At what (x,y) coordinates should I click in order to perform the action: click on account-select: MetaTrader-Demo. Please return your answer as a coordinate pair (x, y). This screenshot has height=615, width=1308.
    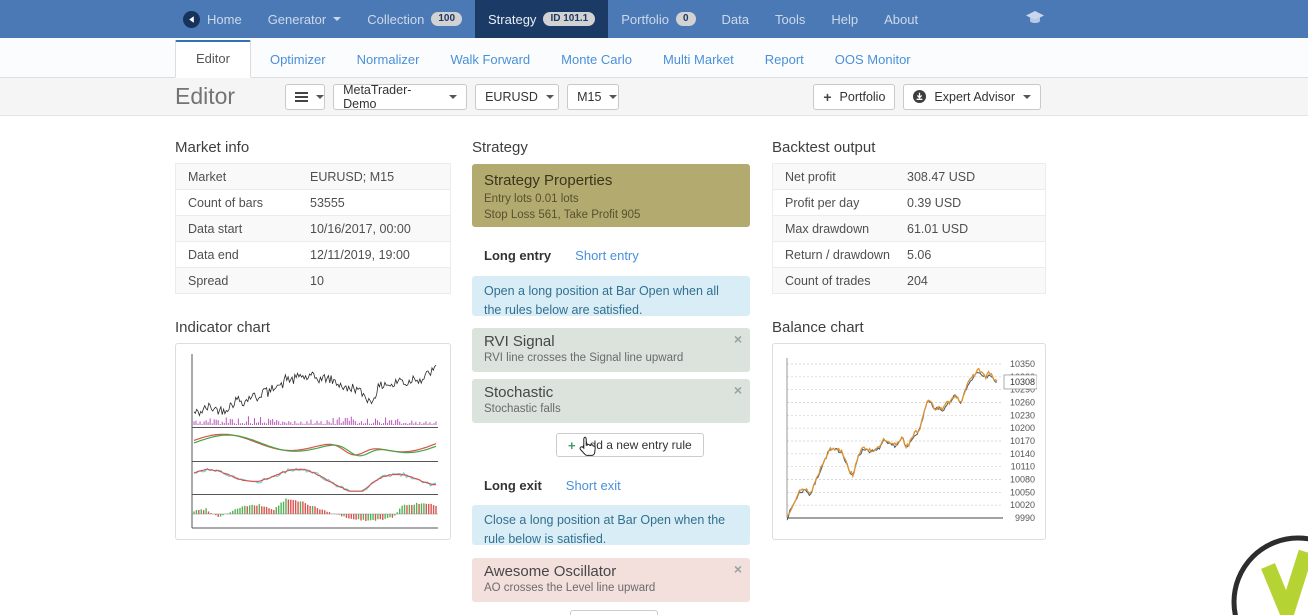
    Looking at the image, I should click on (400, 97).